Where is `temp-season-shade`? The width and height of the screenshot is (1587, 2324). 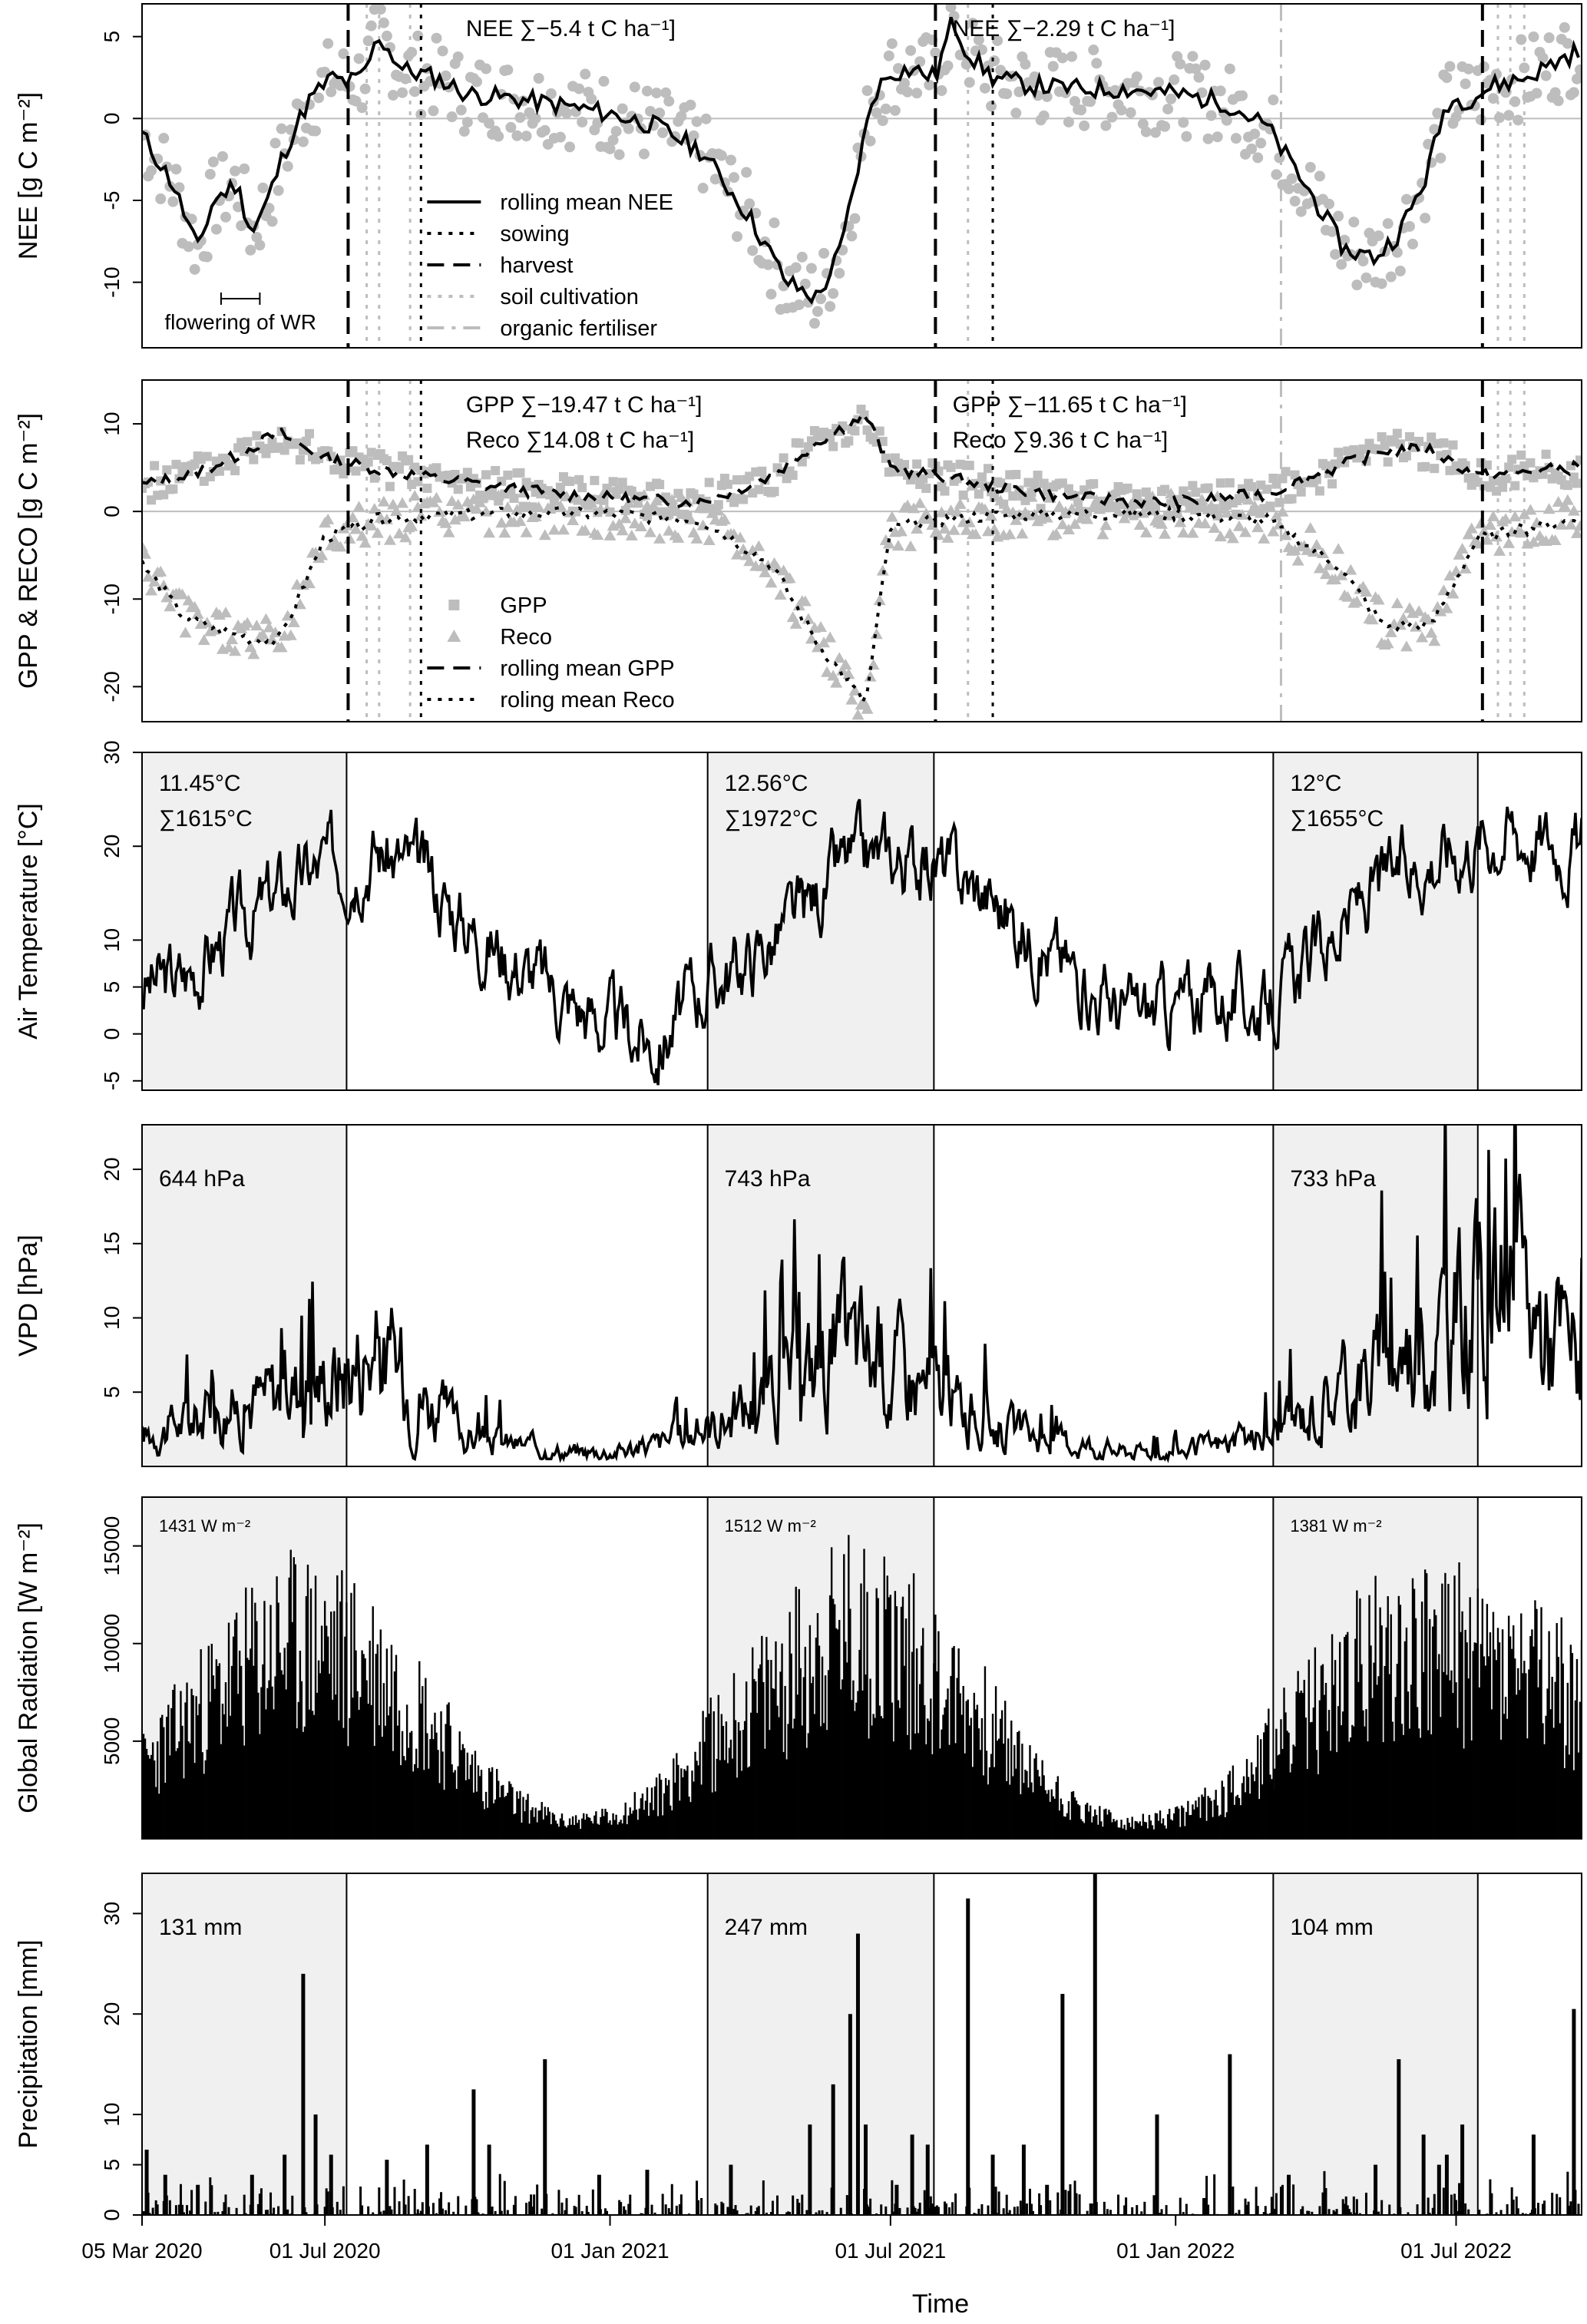 temp-season-shade is located at coordinates (1375, 921).